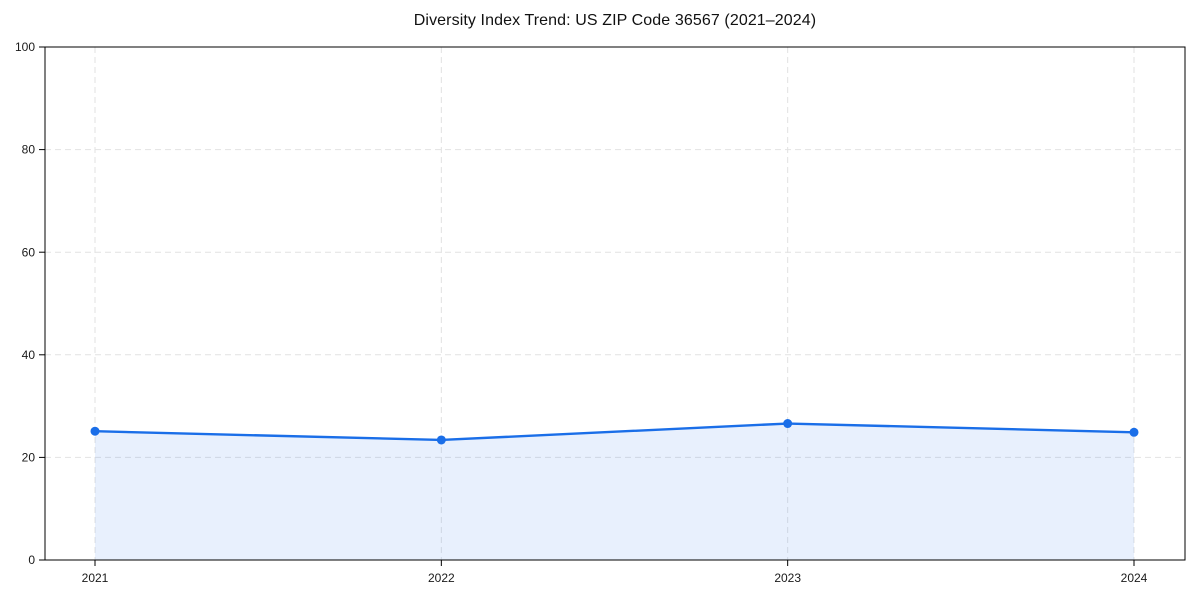 The image size is (1200, 600). What do you see at coordinates (1134, 578) in the screenshot?
I see `x-tick-label: 2024` at bounding box center [1134, 578].